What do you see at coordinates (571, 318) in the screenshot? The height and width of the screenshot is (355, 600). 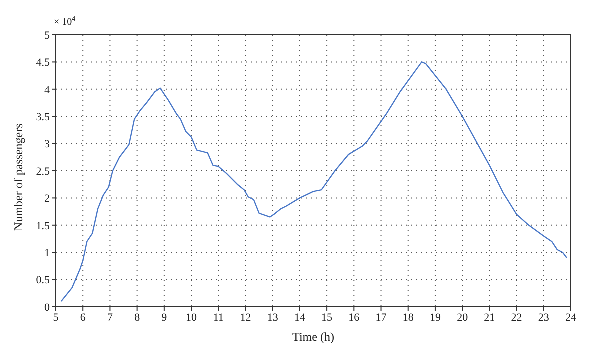 I see `x-tick-label: 24` at bounding box center [571, 318].